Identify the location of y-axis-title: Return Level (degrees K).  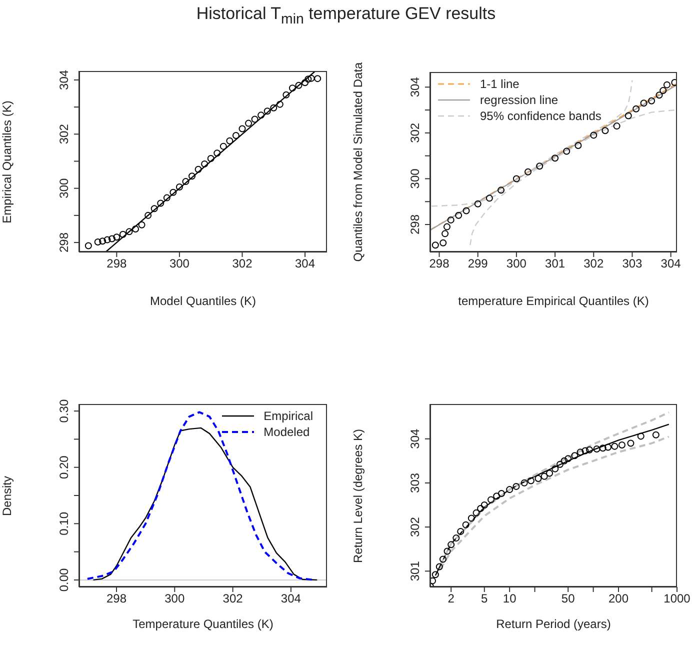
(358, 496).